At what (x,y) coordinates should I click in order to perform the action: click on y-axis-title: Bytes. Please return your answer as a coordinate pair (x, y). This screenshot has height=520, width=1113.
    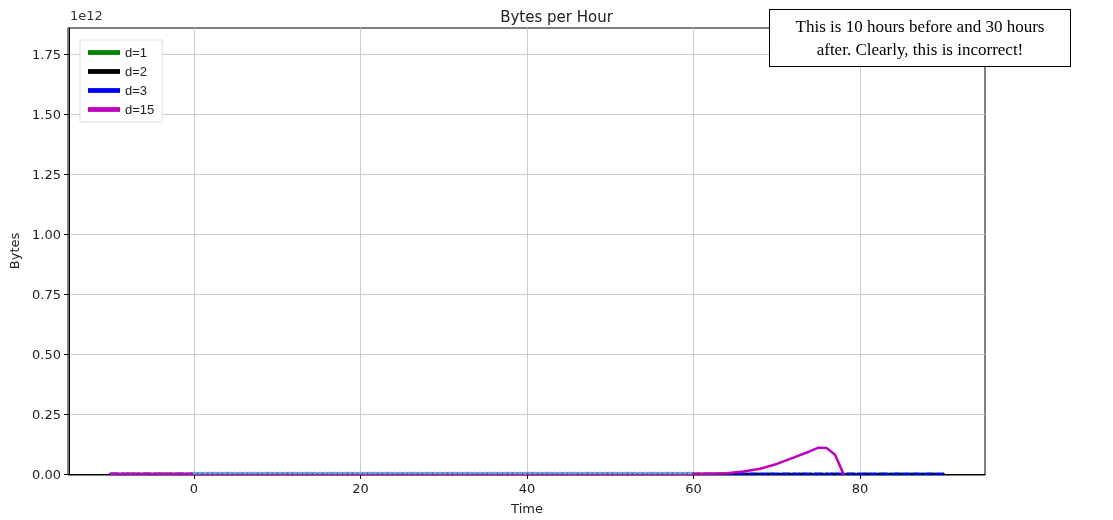
    Looking at the image, I should click on (14, 251).